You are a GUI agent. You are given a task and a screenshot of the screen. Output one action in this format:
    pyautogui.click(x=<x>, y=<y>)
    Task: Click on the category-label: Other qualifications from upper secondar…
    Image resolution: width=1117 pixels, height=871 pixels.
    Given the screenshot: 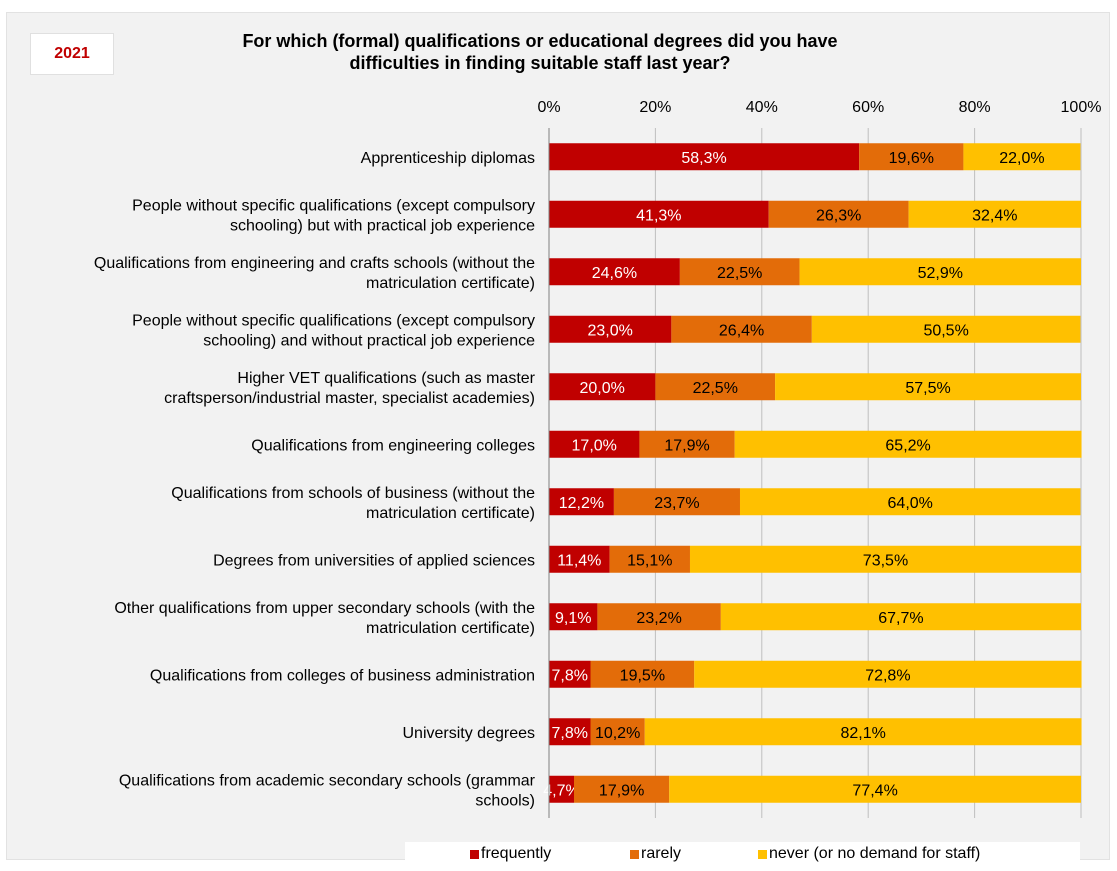 What is the action you would take?
    pyautogui.click(x=324, y=618)
    